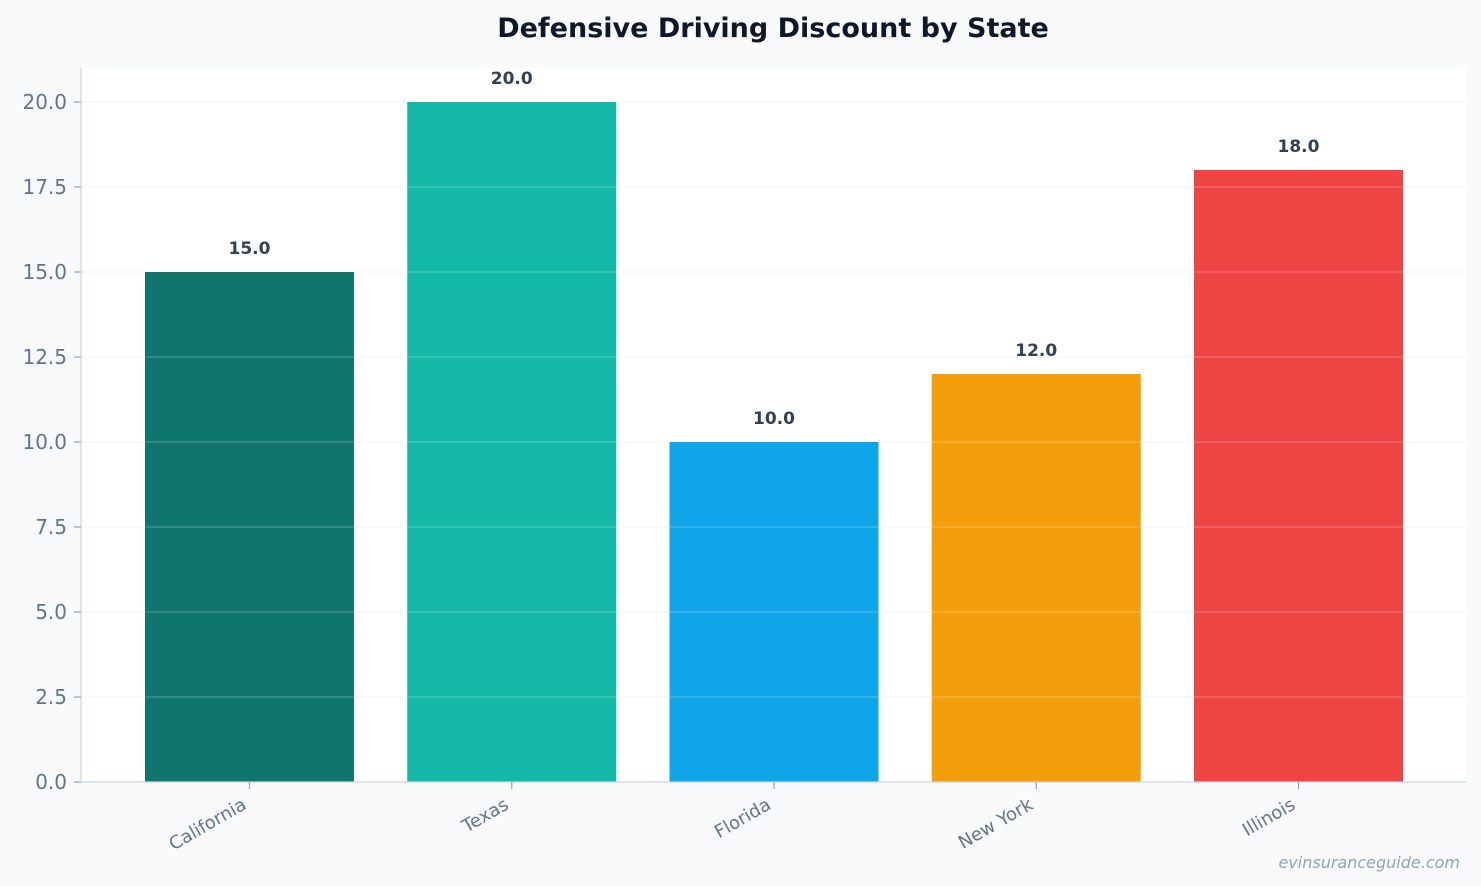  I want to click on bar-california, so click(249, 527).